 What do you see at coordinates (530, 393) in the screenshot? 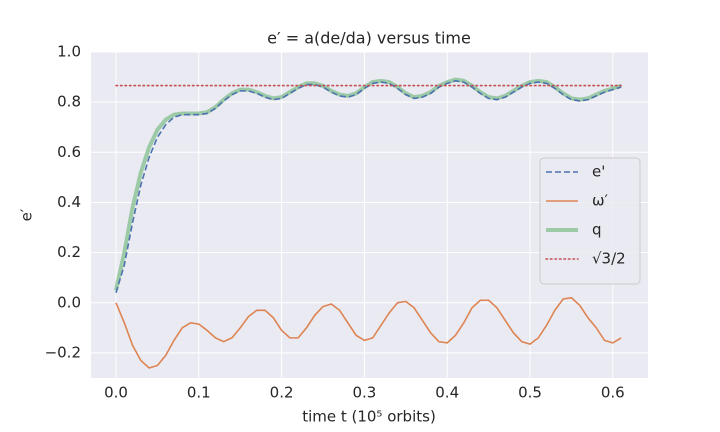
I see `x-tick-label: 0.5` at bounding box center [530, 393].